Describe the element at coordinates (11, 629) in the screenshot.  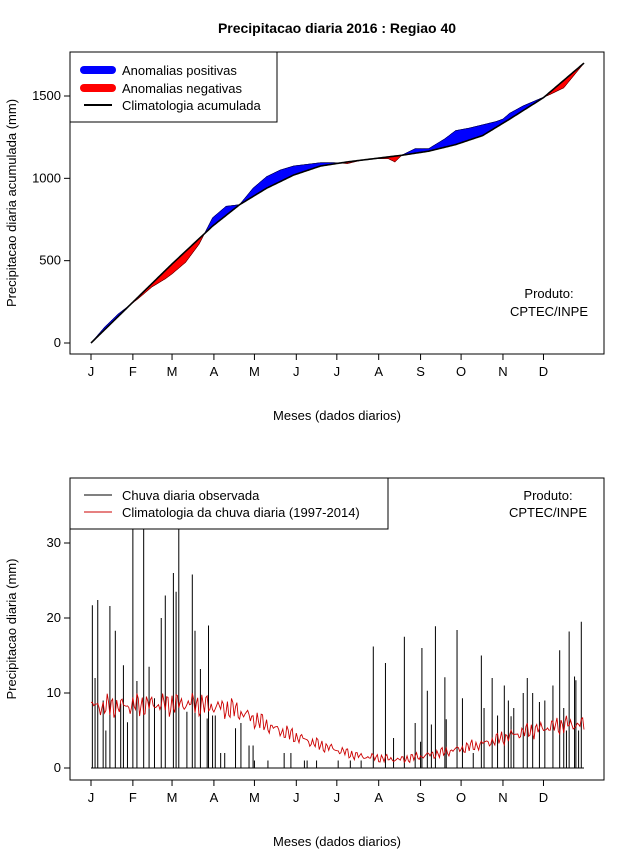
I see `y-axis-label: Precipitacao diaria (mm)` at that location.